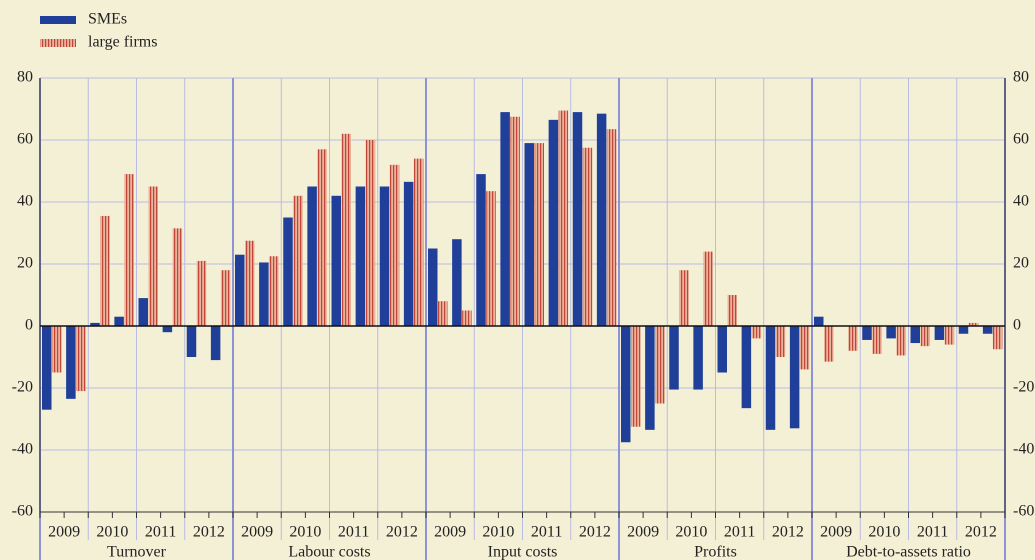 This screenshot has height=560, width=1035. What do you see at coordinates (523, 552) in the screenshot?
I see `group-label: Input costs` at bounding box center [523, 552].